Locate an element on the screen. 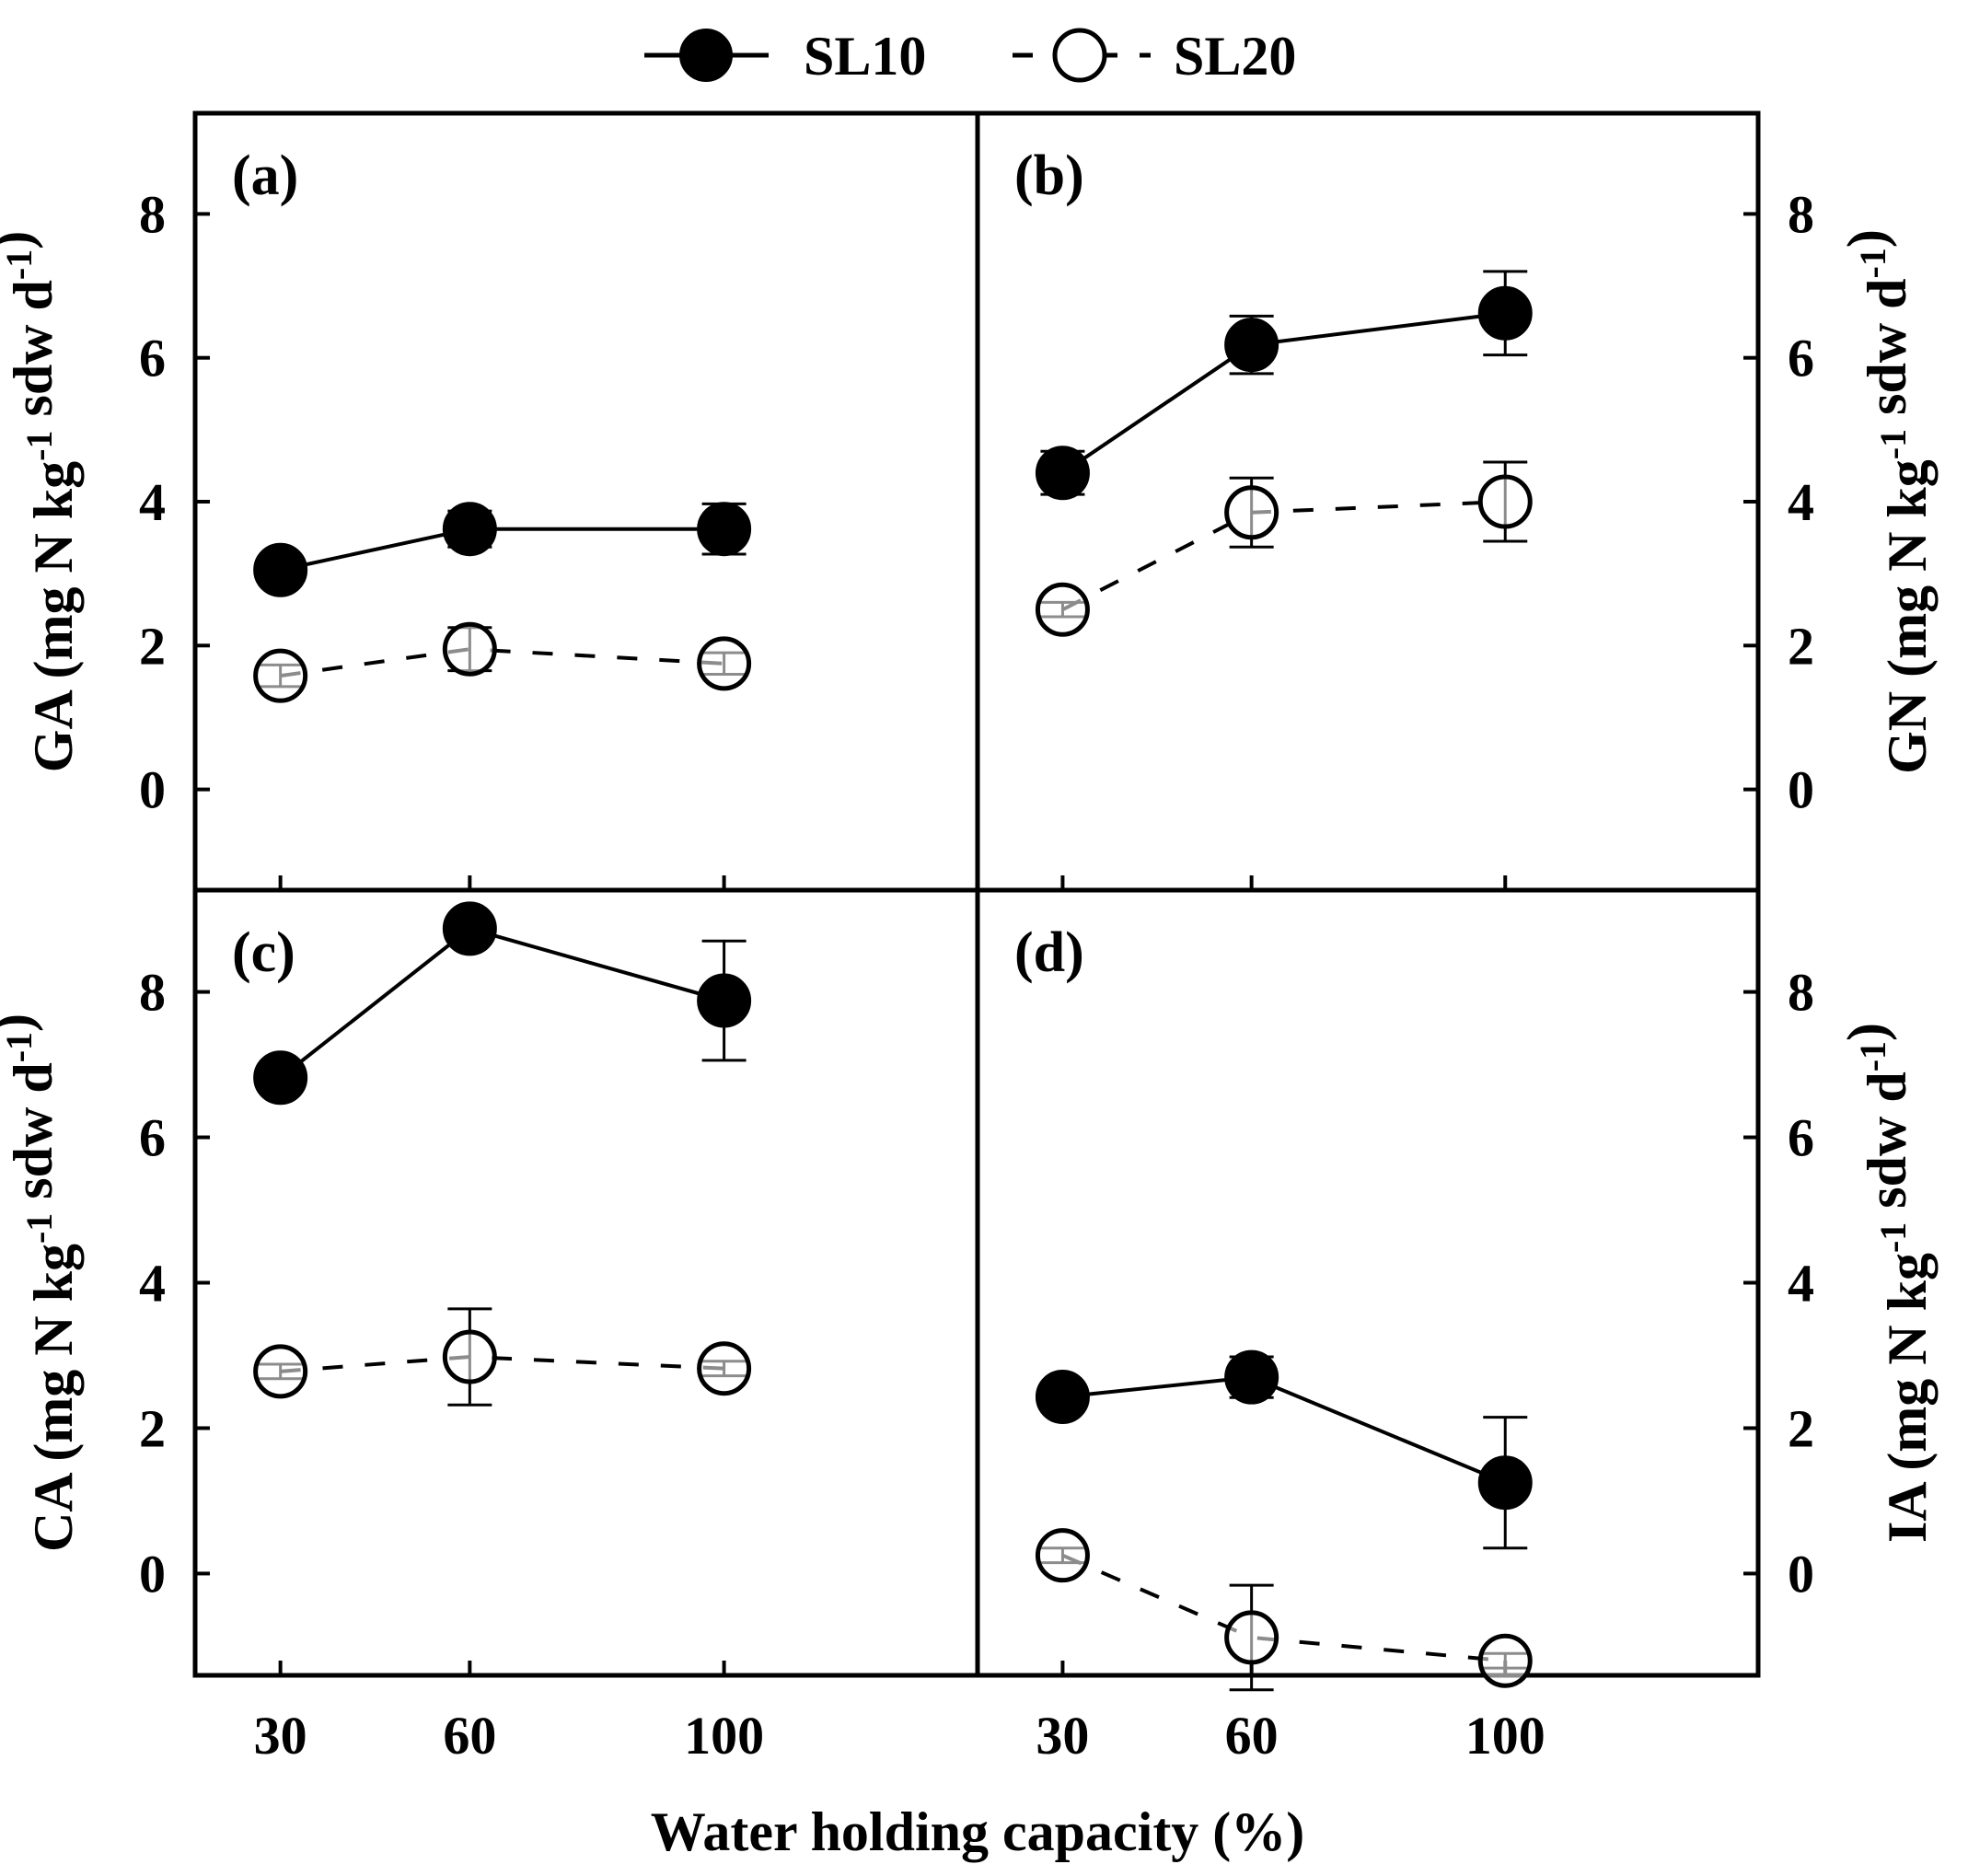 Image resolution: width=1968 pixels, height=1876 pixels. panel-a-y-tick-label: 2 is located at coordinates (152, 646).